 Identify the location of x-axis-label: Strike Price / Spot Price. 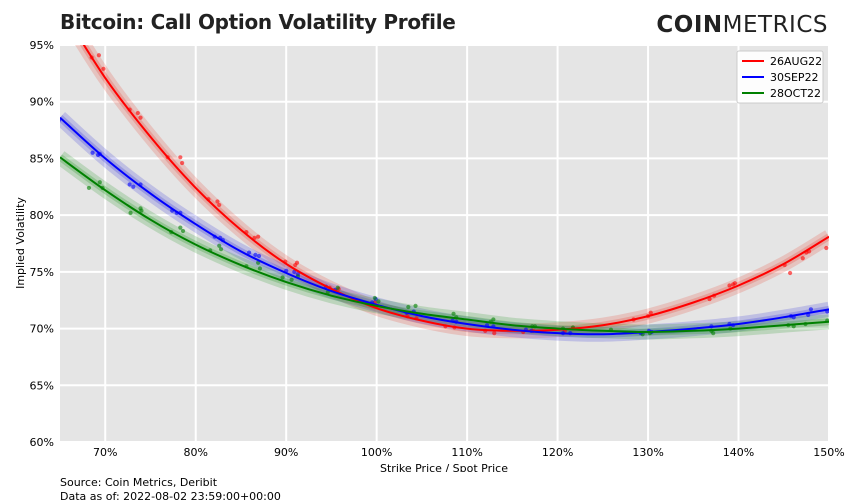
(444, 467).